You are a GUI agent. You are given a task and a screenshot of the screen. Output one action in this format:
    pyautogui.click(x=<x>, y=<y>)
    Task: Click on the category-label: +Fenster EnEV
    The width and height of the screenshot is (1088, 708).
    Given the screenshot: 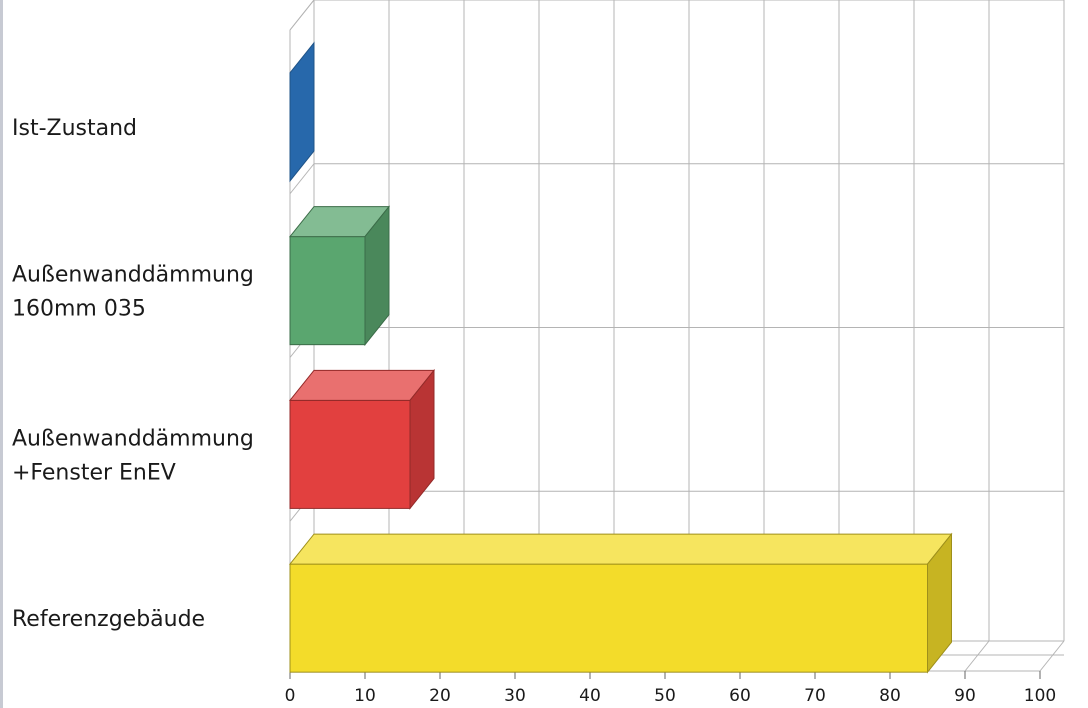 What is the action you would take?
    pyautogui.click(x=94, y=472)
    